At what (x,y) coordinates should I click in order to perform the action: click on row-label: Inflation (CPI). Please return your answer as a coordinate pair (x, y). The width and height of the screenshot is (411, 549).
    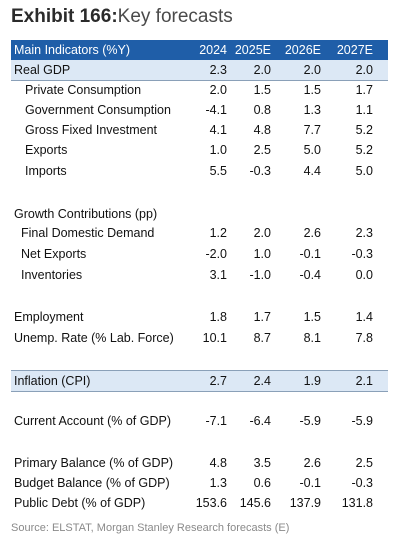
    Looking at the image, I should click on (52, 381).